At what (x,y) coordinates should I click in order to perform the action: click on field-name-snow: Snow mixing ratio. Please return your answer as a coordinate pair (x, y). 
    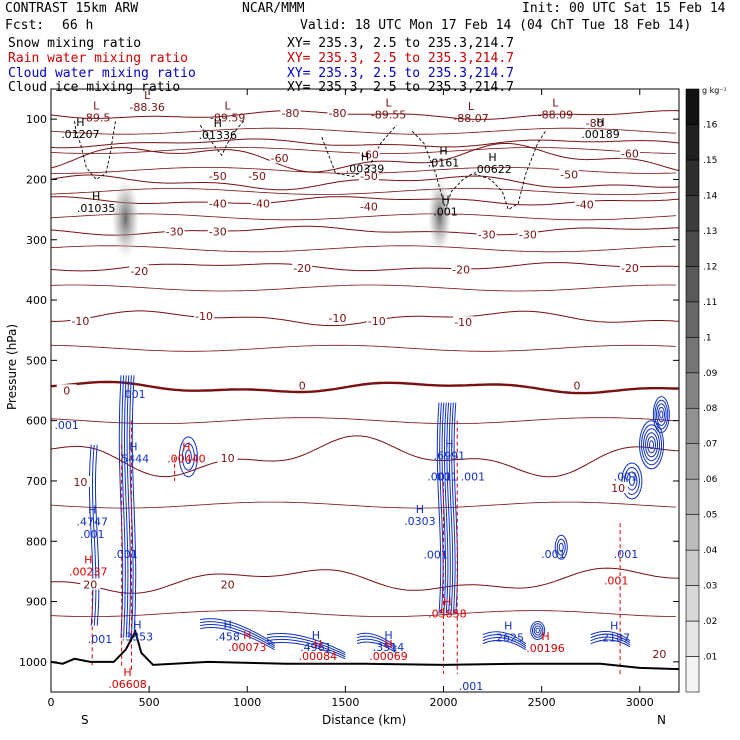
    Looking at the image, I should click on (75, 43).